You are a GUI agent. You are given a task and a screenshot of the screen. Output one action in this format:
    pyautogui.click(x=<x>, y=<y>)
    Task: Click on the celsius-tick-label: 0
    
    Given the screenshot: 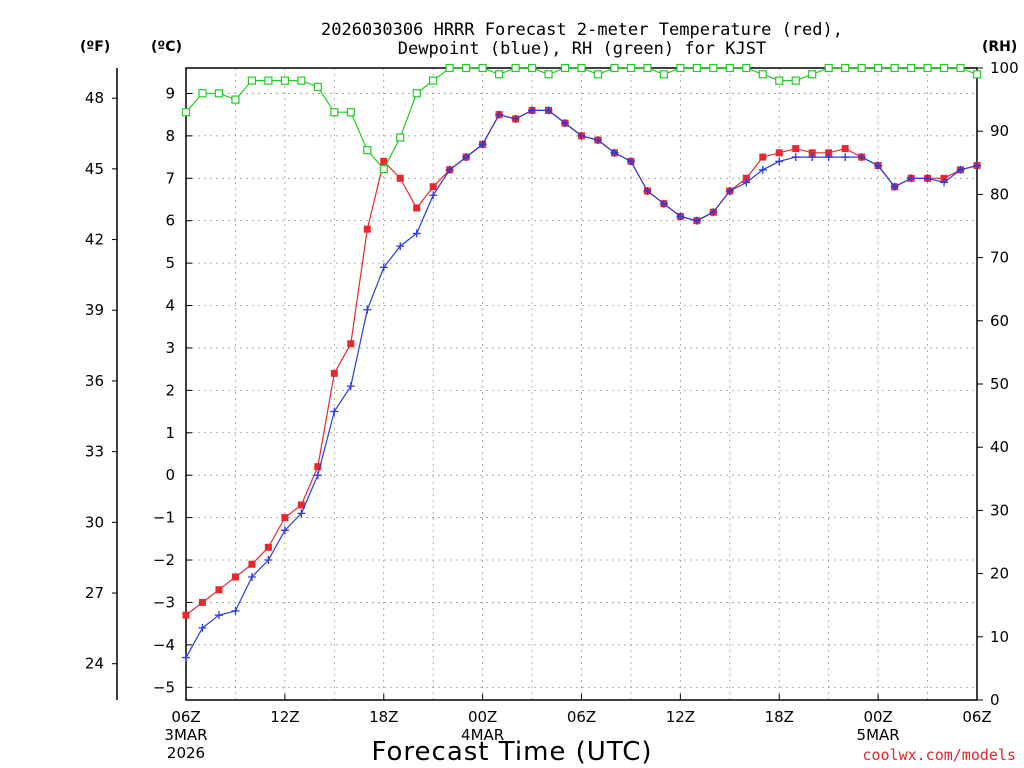 What is the action you would take?
    pyautogui.click(x=170, y=475)
    